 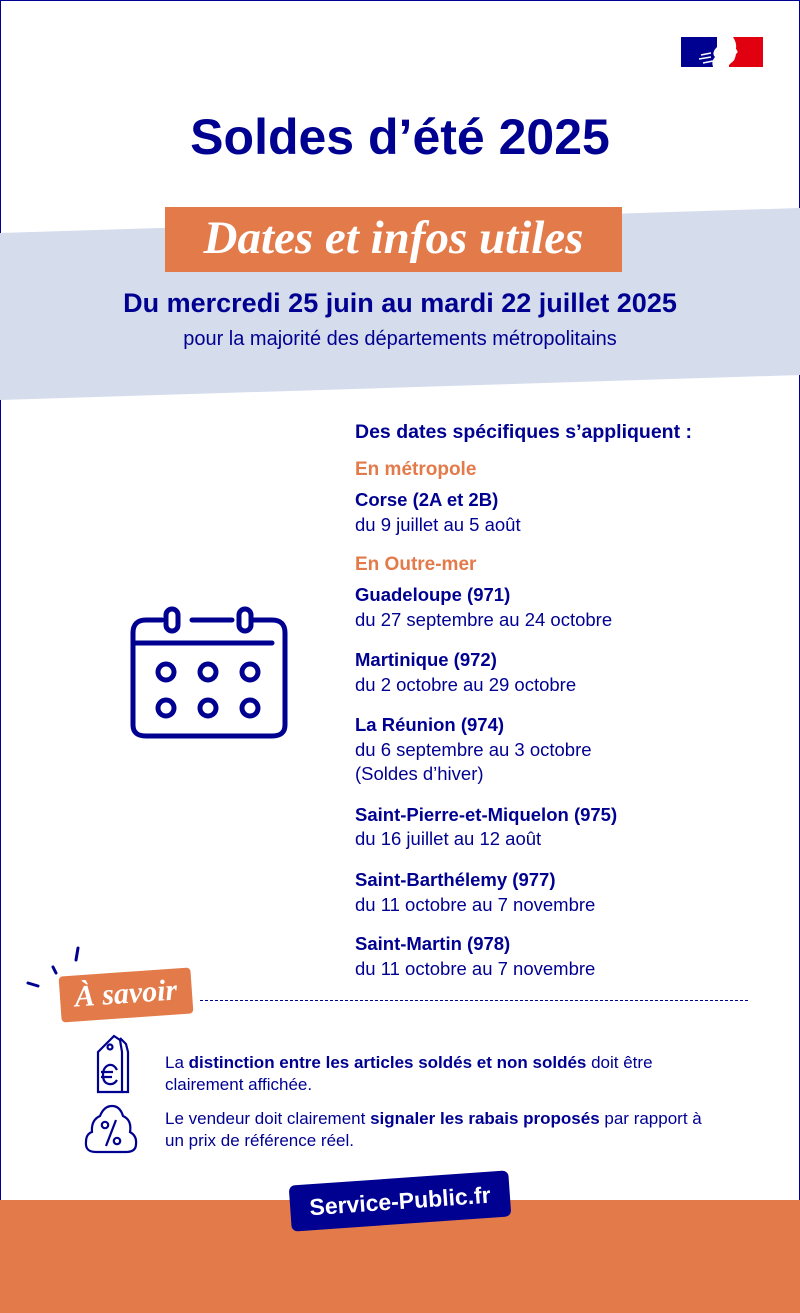 What do you see at coordinates (400, 137) in the screenshot?
I see `page-title: Soldes d’été 2025` at bounding box center [400, 137].